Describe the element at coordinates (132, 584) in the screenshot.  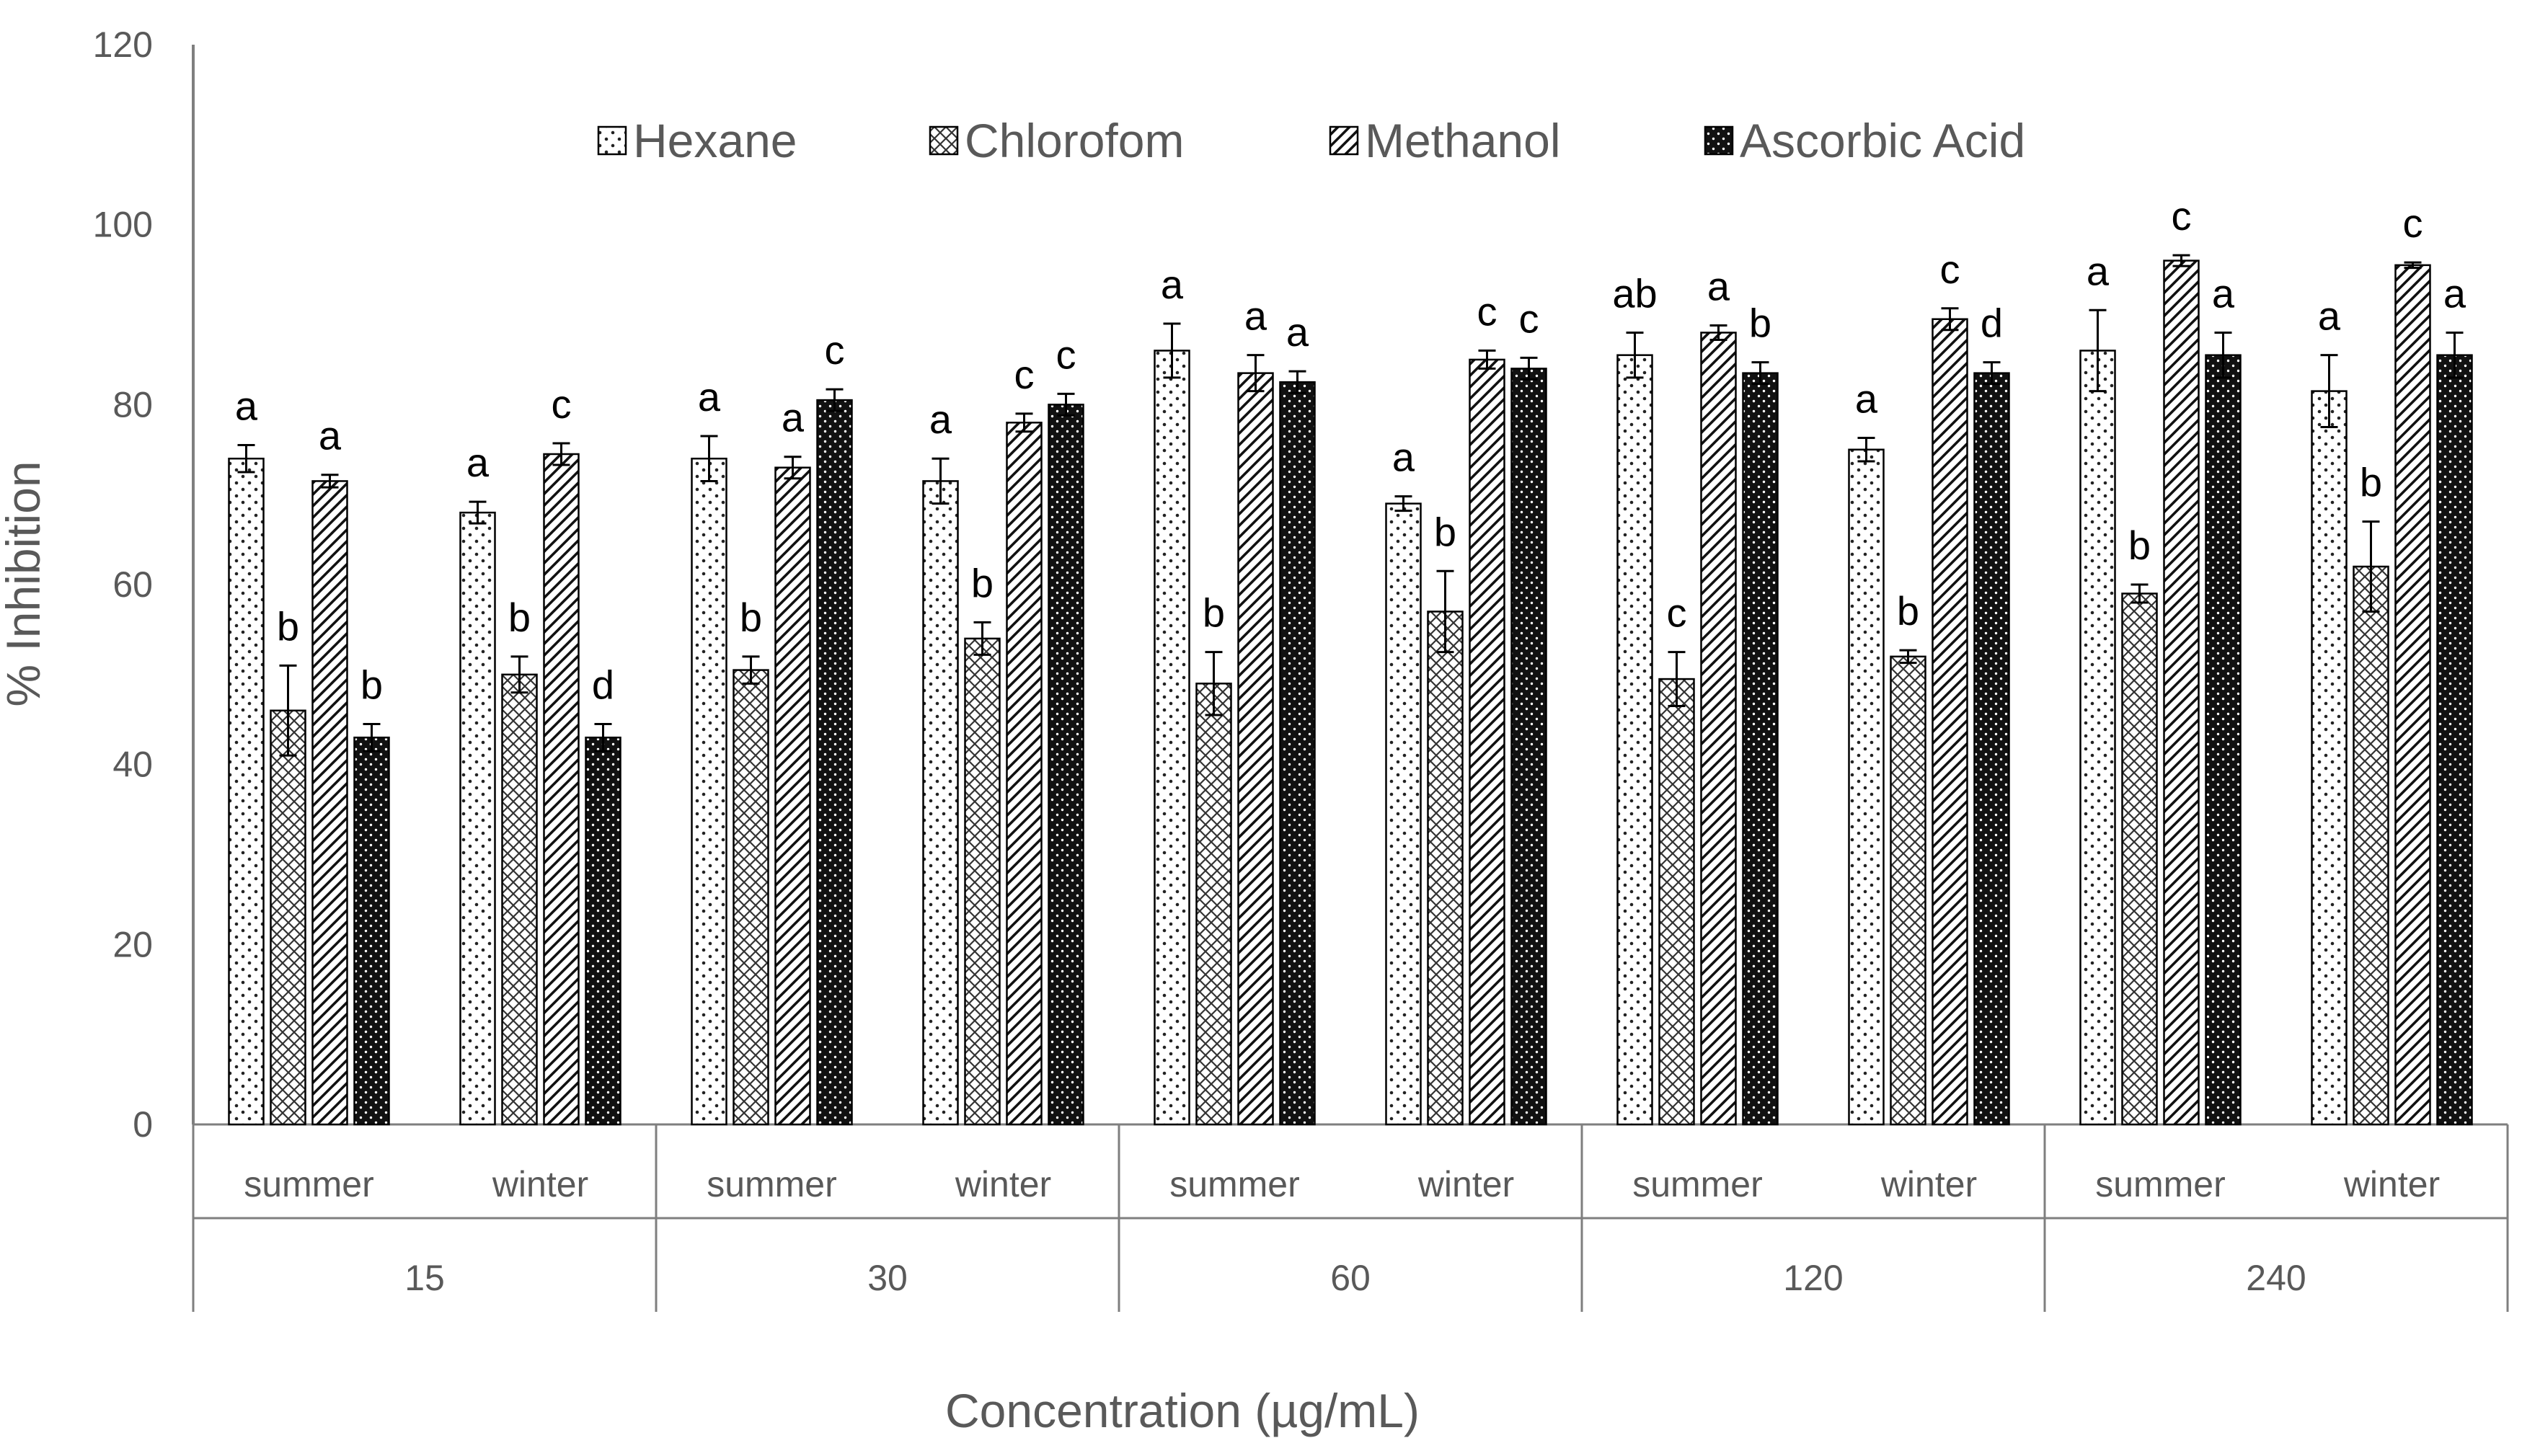
I see `y-tick-label: 60` at that location.